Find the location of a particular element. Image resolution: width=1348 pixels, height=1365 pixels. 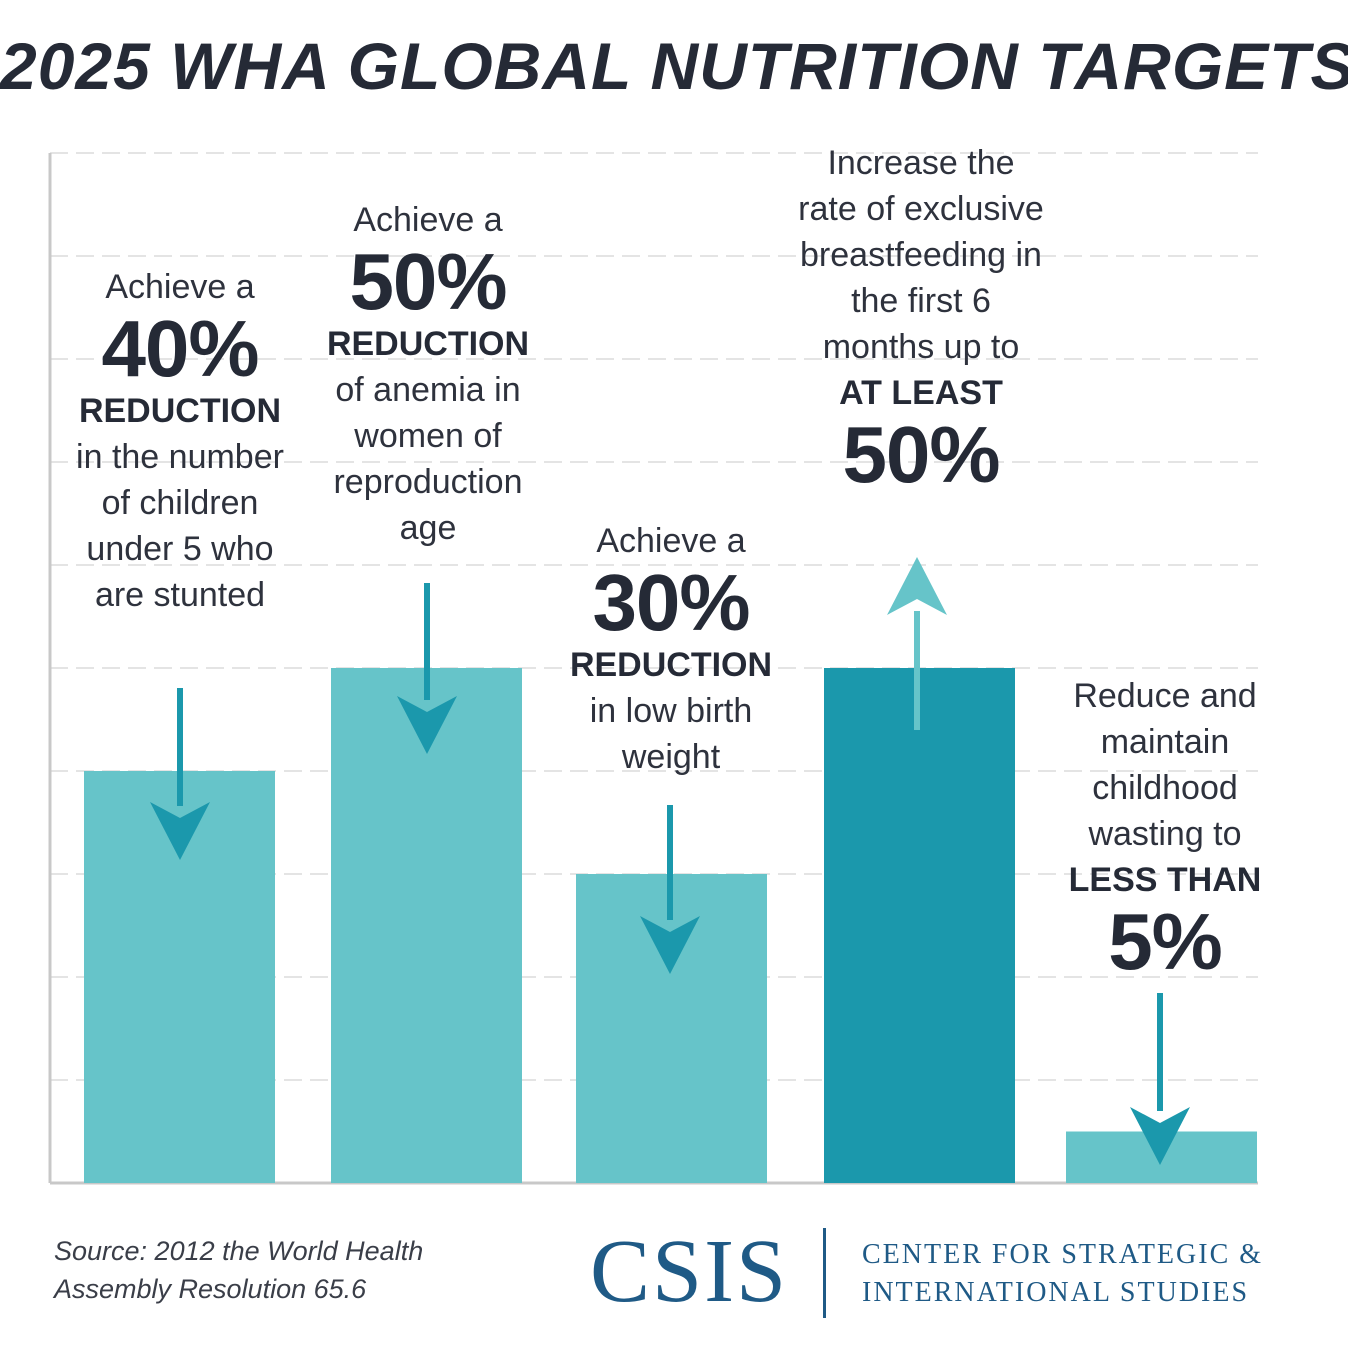

bar-exclusive-breastfeeding is located at coordinates (919, 925).